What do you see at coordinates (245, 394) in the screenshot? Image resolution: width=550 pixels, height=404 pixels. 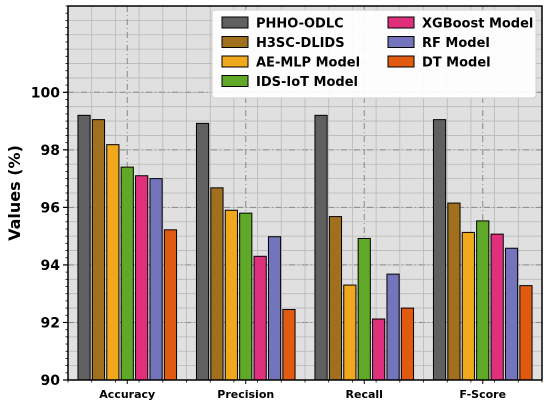 I see `x-tick-label: Precision` at bounding box center [245, 394].